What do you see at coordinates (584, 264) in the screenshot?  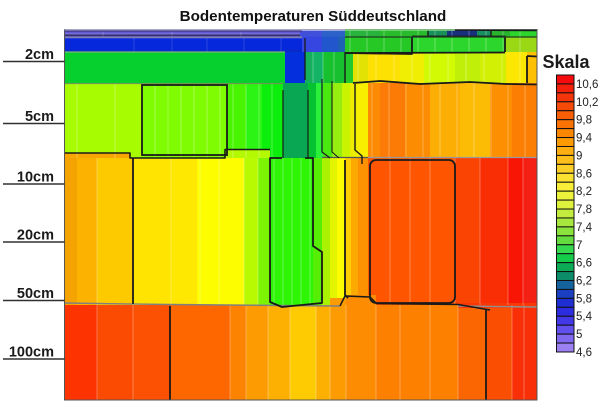 I see `svg-text: 6,6` at bounding box center [584, 264].